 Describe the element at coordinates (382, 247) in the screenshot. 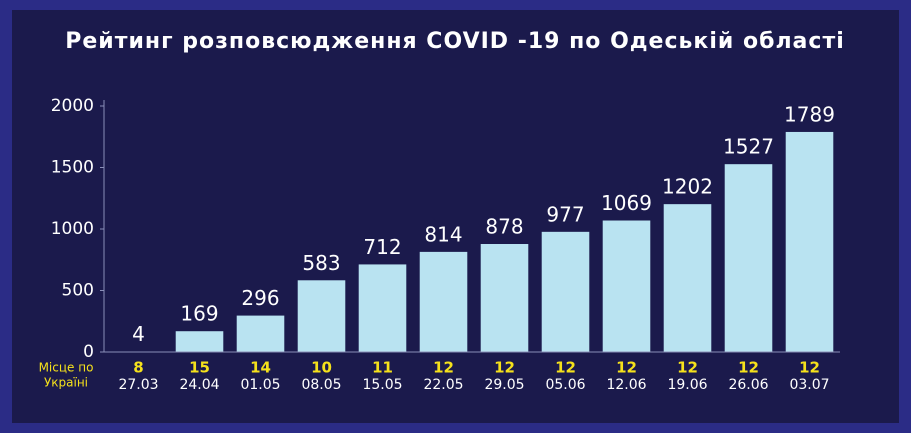

I see `value-label: 712` at that location.